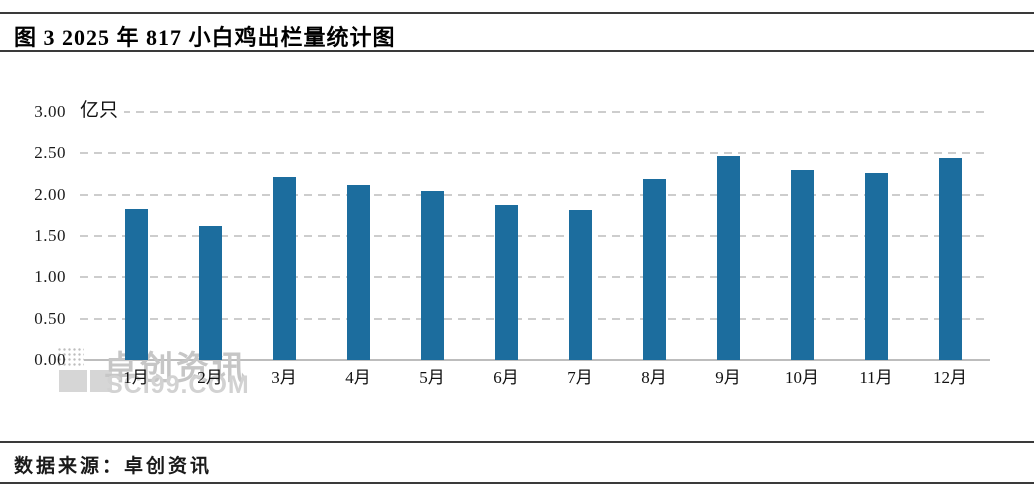 The height and width of the screenshot is (499, 1034). What do you see at coordinates (580, 377) in the screenshot?
I see `x-axis-label: 7月` at bounding box center [580, 377].